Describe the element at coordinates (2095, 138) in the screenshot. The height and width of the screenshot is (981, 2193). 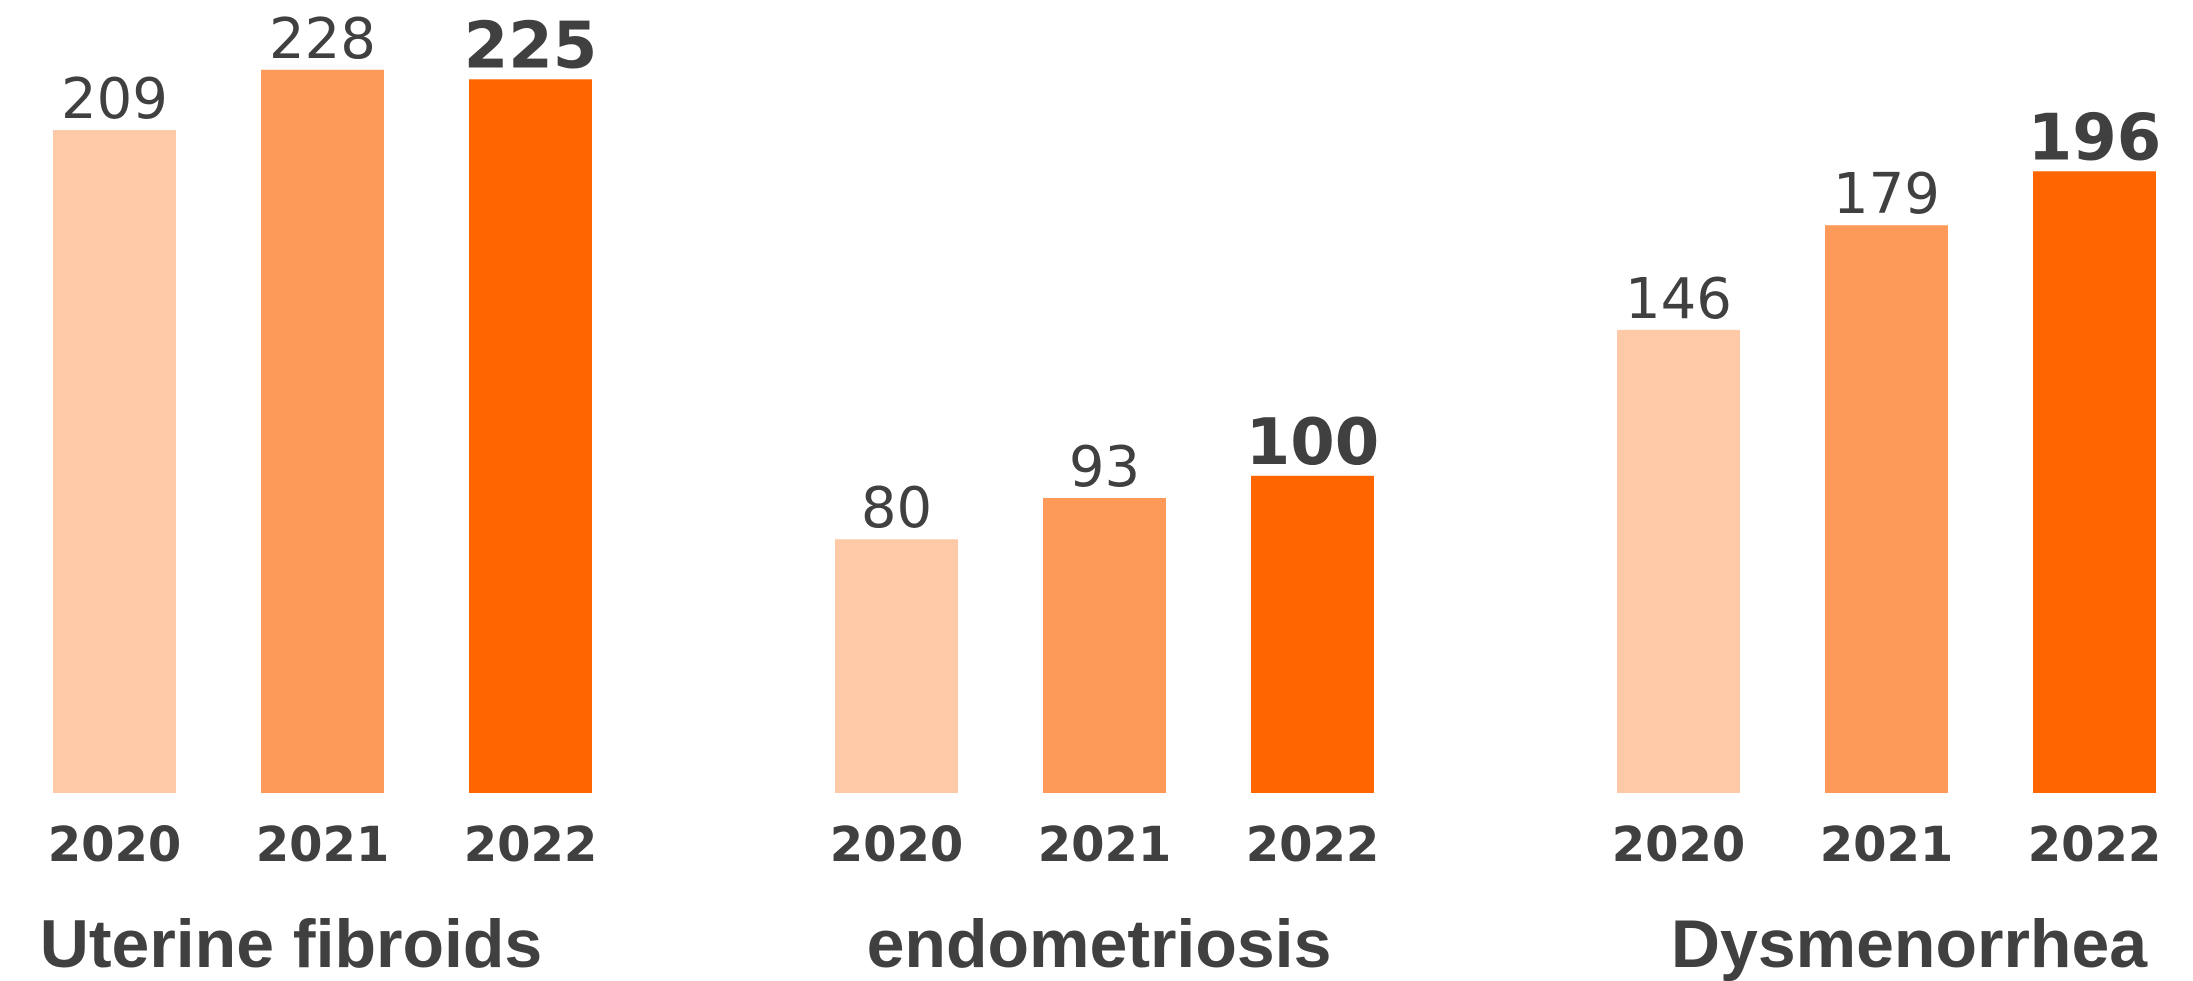
I see `value-label: 196` at that location.